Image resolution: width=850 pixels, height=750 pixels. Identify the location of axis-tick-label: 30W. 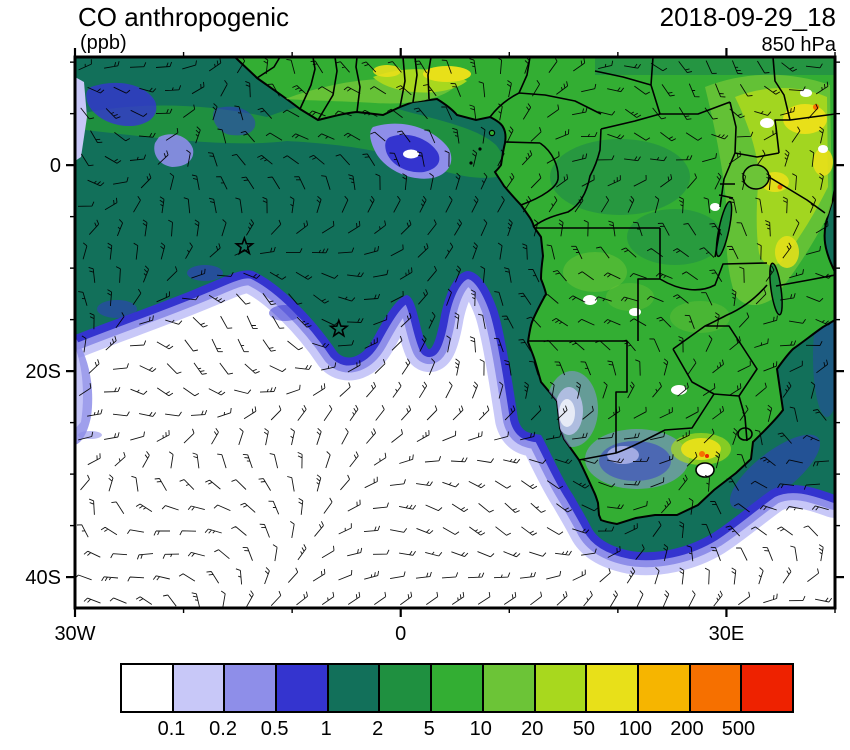
(74, 634).